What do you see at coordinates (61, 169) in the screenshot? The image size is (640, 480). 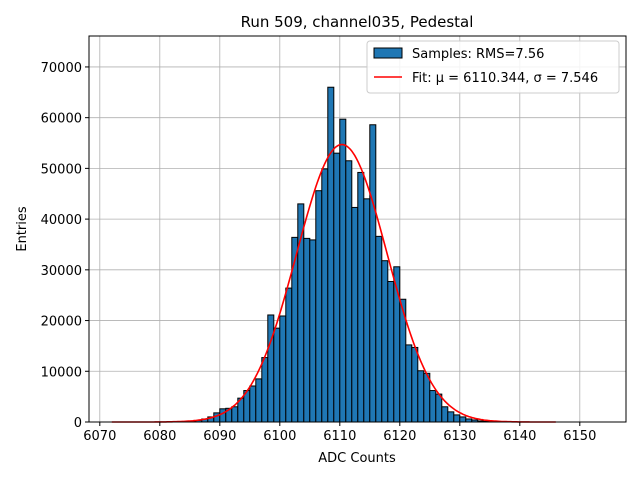 I see `y-tick-label: 50000` at bounding box center [61, 169].